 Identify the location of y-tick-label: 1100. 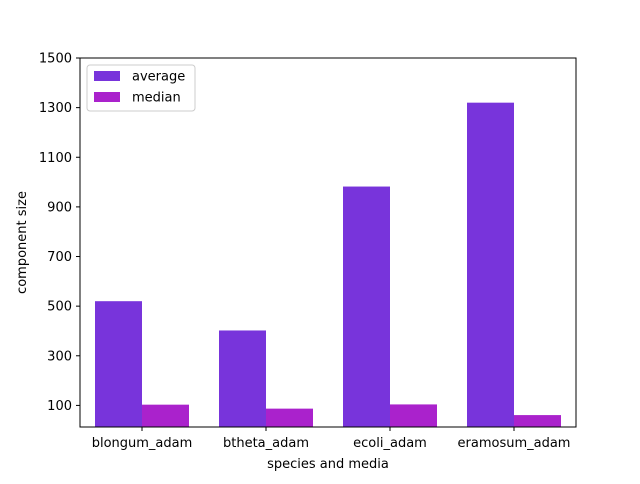
(55, 158).